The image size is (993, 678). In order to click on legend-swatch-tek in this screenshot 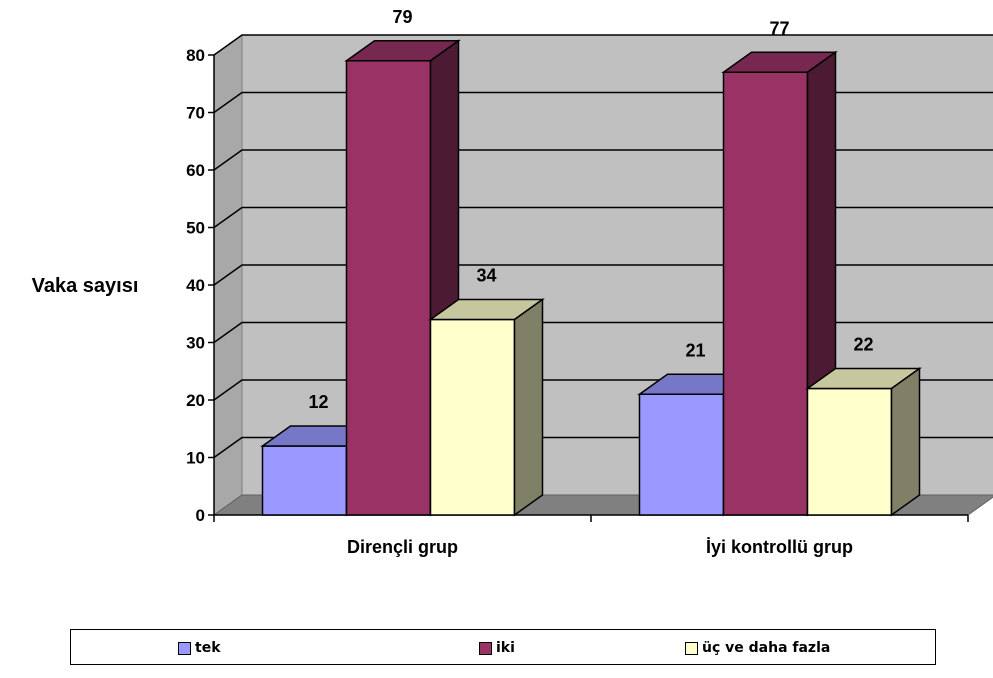, I will do `click(184, 648)`.